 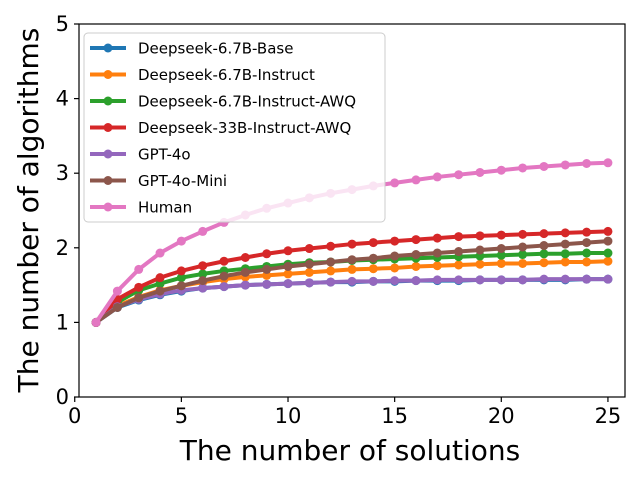 What do you see at coordinates (62, 24) in the screenshot?
I see `y-tick-label: 5` at bounding box center [62, 24].